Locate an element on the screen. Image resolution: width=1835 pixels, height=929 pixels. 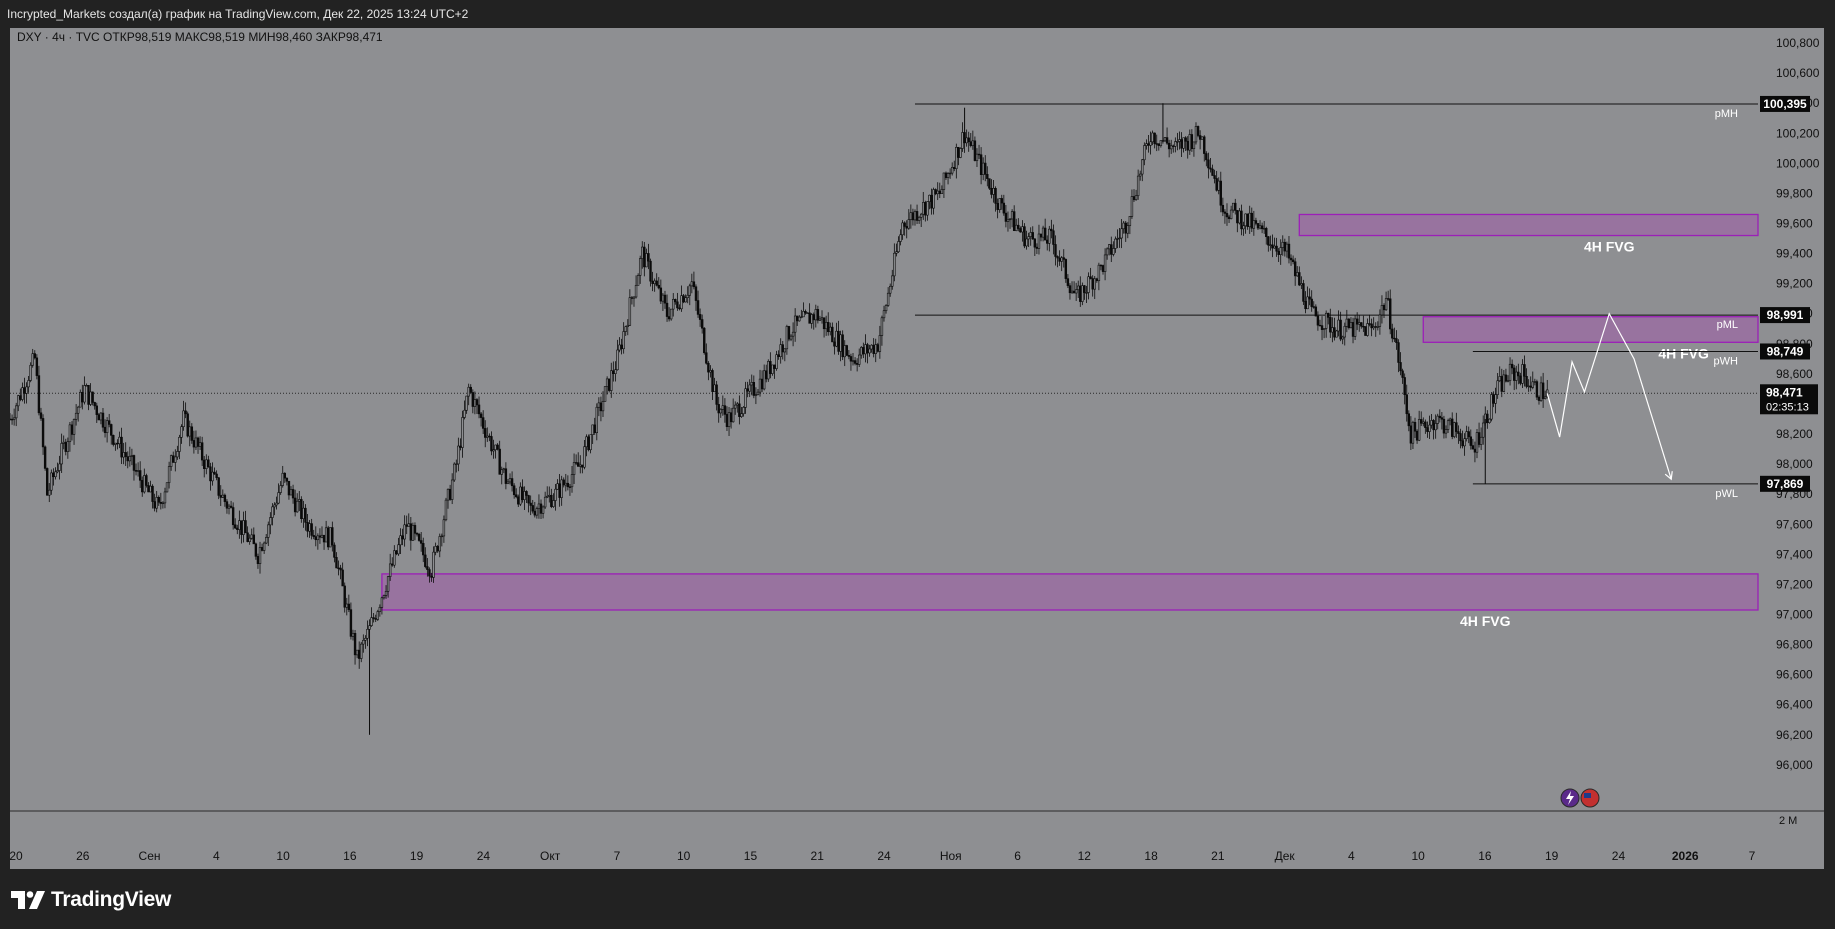
level-price-label: 98,749 is located at coordinates (1785, 351).